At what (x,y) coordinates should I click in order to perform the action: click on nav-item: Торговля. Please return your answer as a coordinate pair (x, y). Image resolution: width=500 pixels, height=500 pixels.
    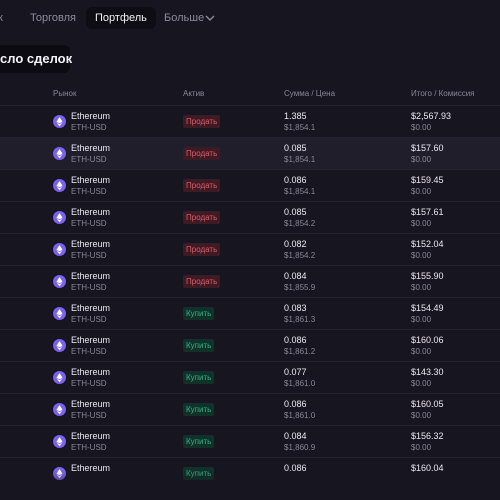
    Looking at the image, I should click on (53, 18).